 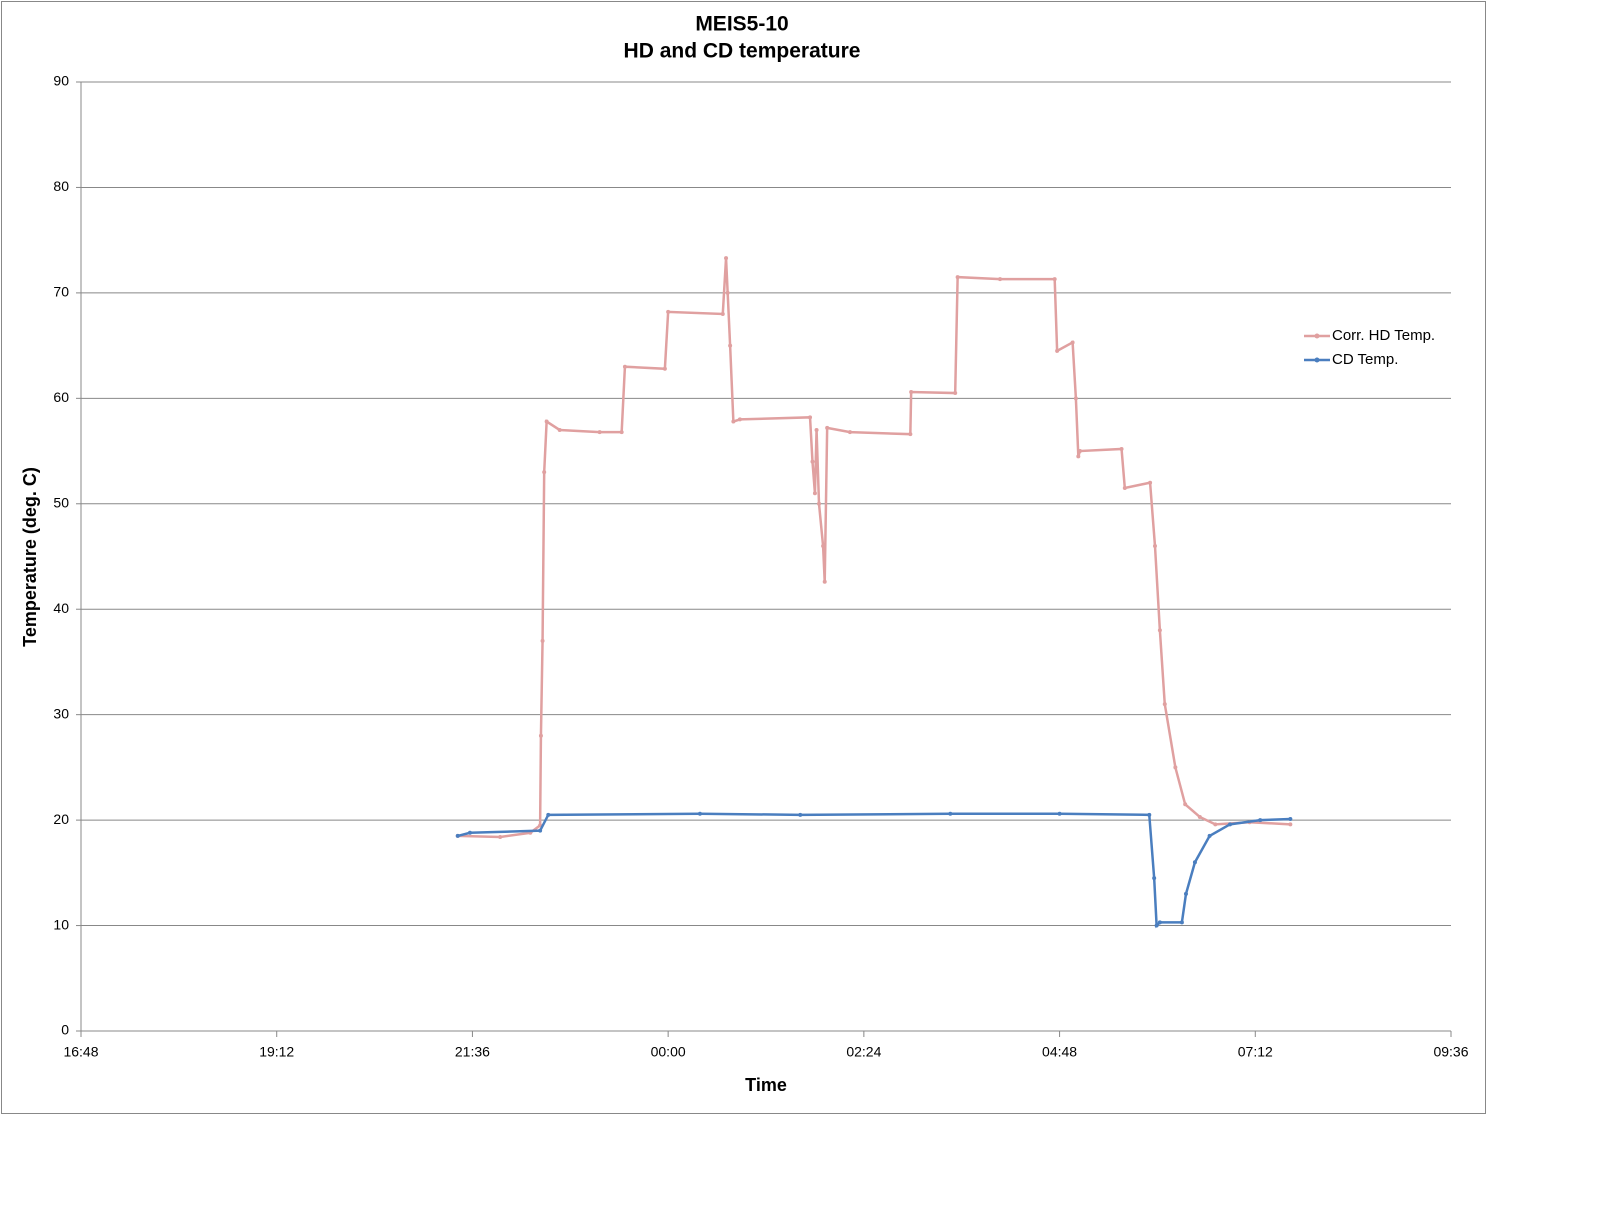 What do you see at coordinates (61, 186) in the screenshot?
I see `y-tick-label: 80` at bounding box center [61, 186].